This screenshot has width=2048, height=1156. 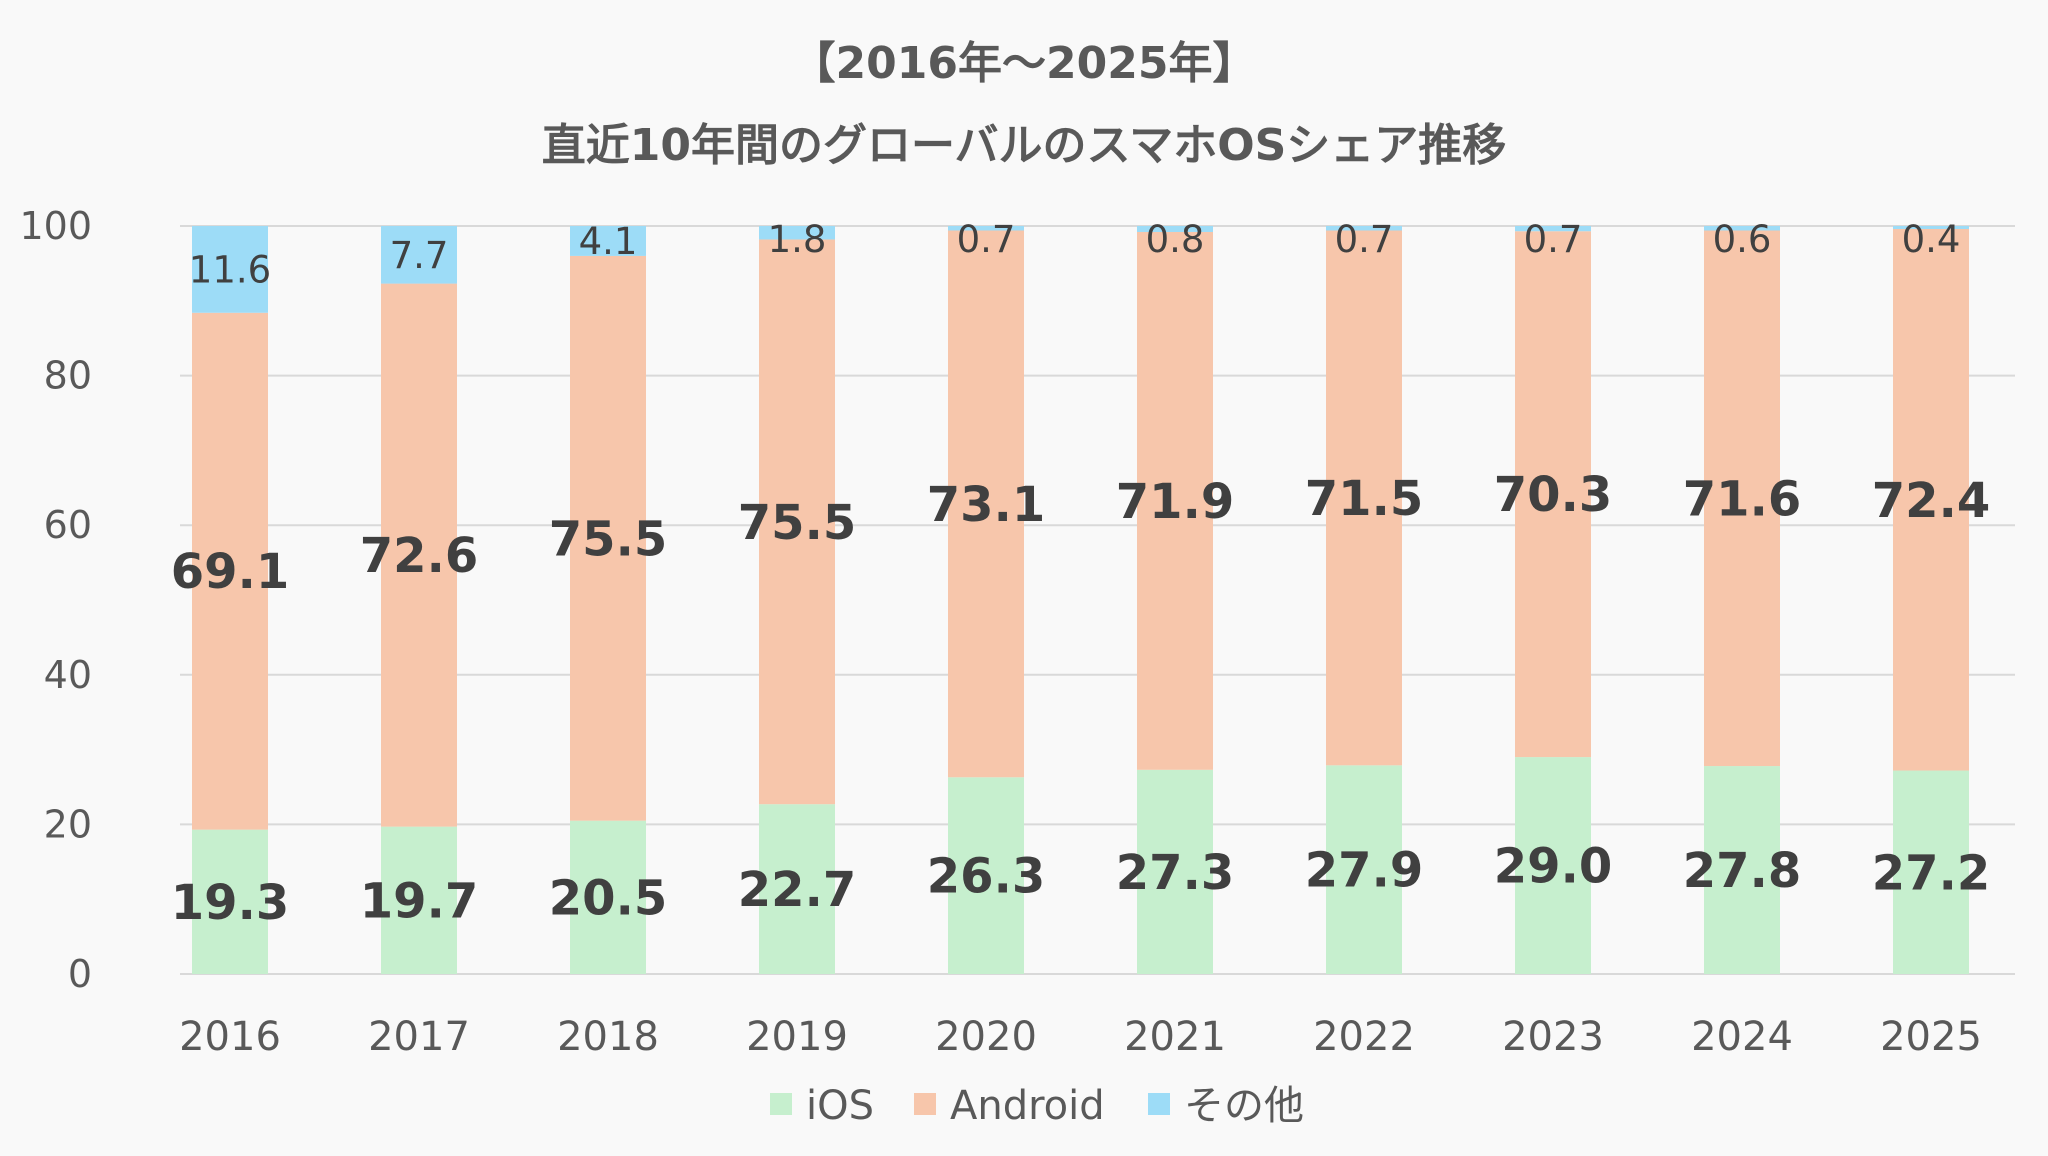 I want to click on bar-iOS-2022, so click(x=1364, y=869).